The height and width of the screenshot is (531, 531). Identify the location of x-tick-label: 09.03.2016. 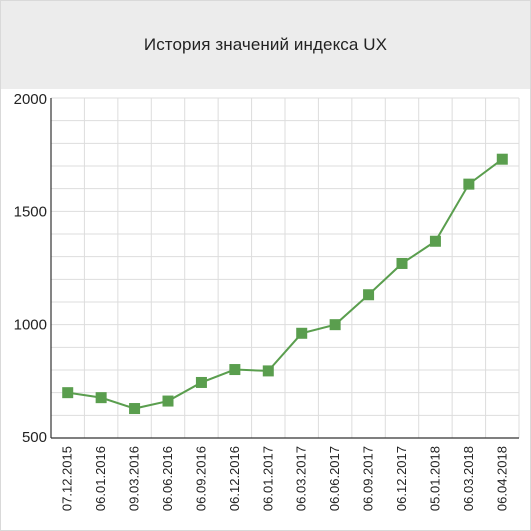
(134, 478).